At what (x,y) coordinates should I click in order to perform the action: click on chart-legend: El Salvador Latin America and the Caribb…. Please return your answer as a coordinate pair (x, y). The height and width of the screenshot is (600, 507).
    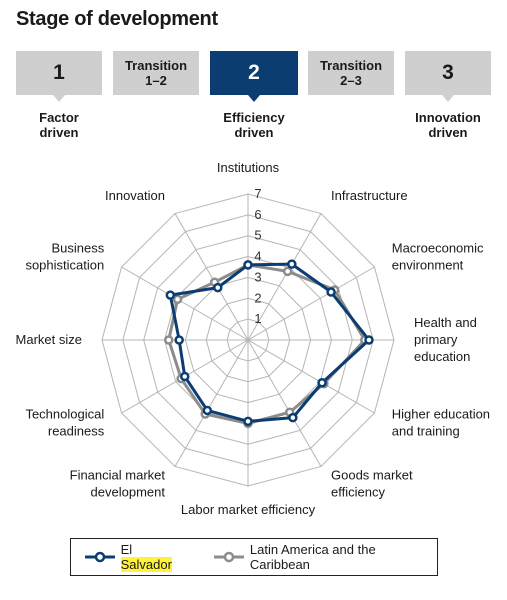
    Looking at the image, I should click on (254, 557).